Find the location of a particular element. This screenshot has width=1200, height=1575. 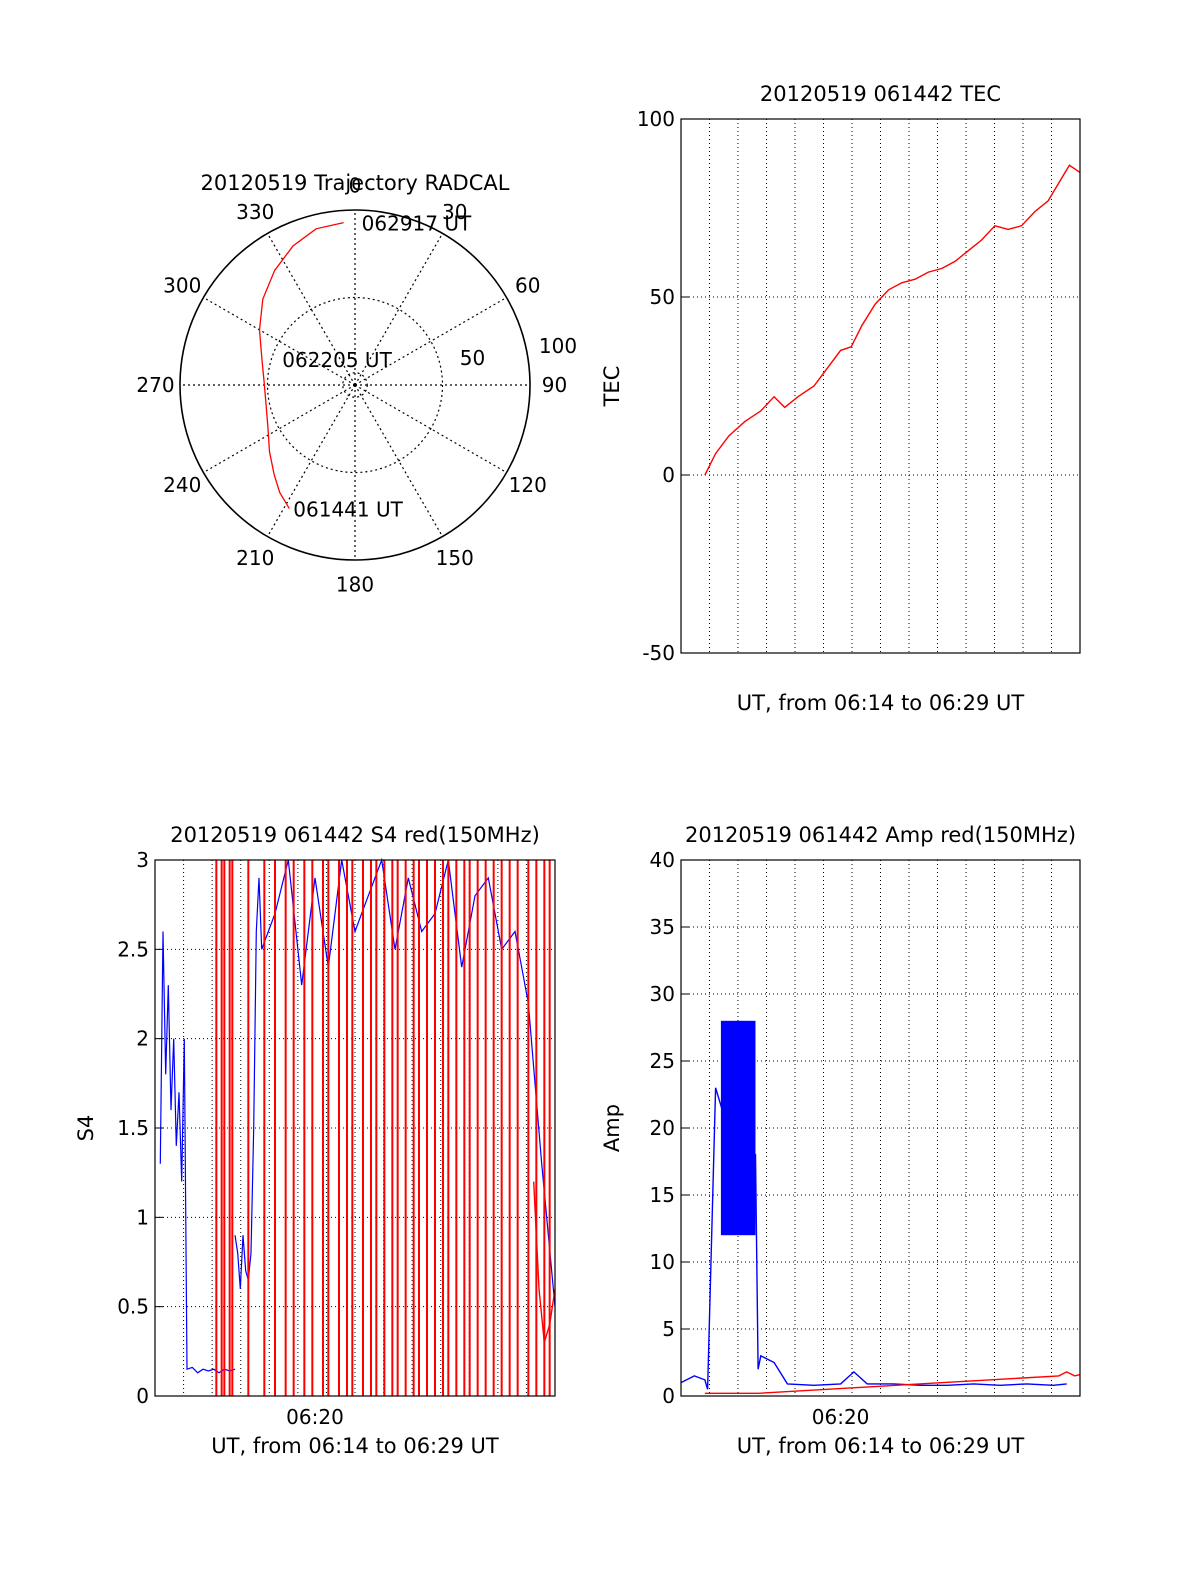

polar-angle-label: 150 is located at coordinates (455, 558).